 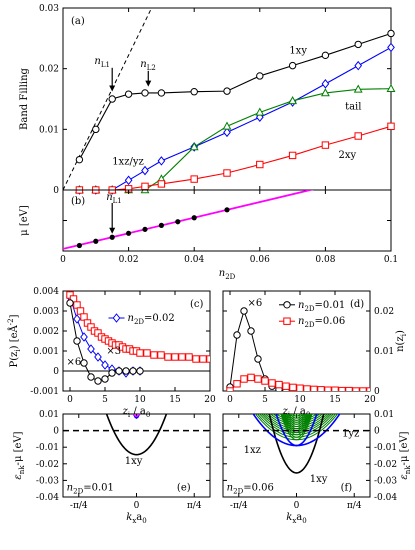 I want to click on y-tick-label: 0.01, so click(x=49, y=415).